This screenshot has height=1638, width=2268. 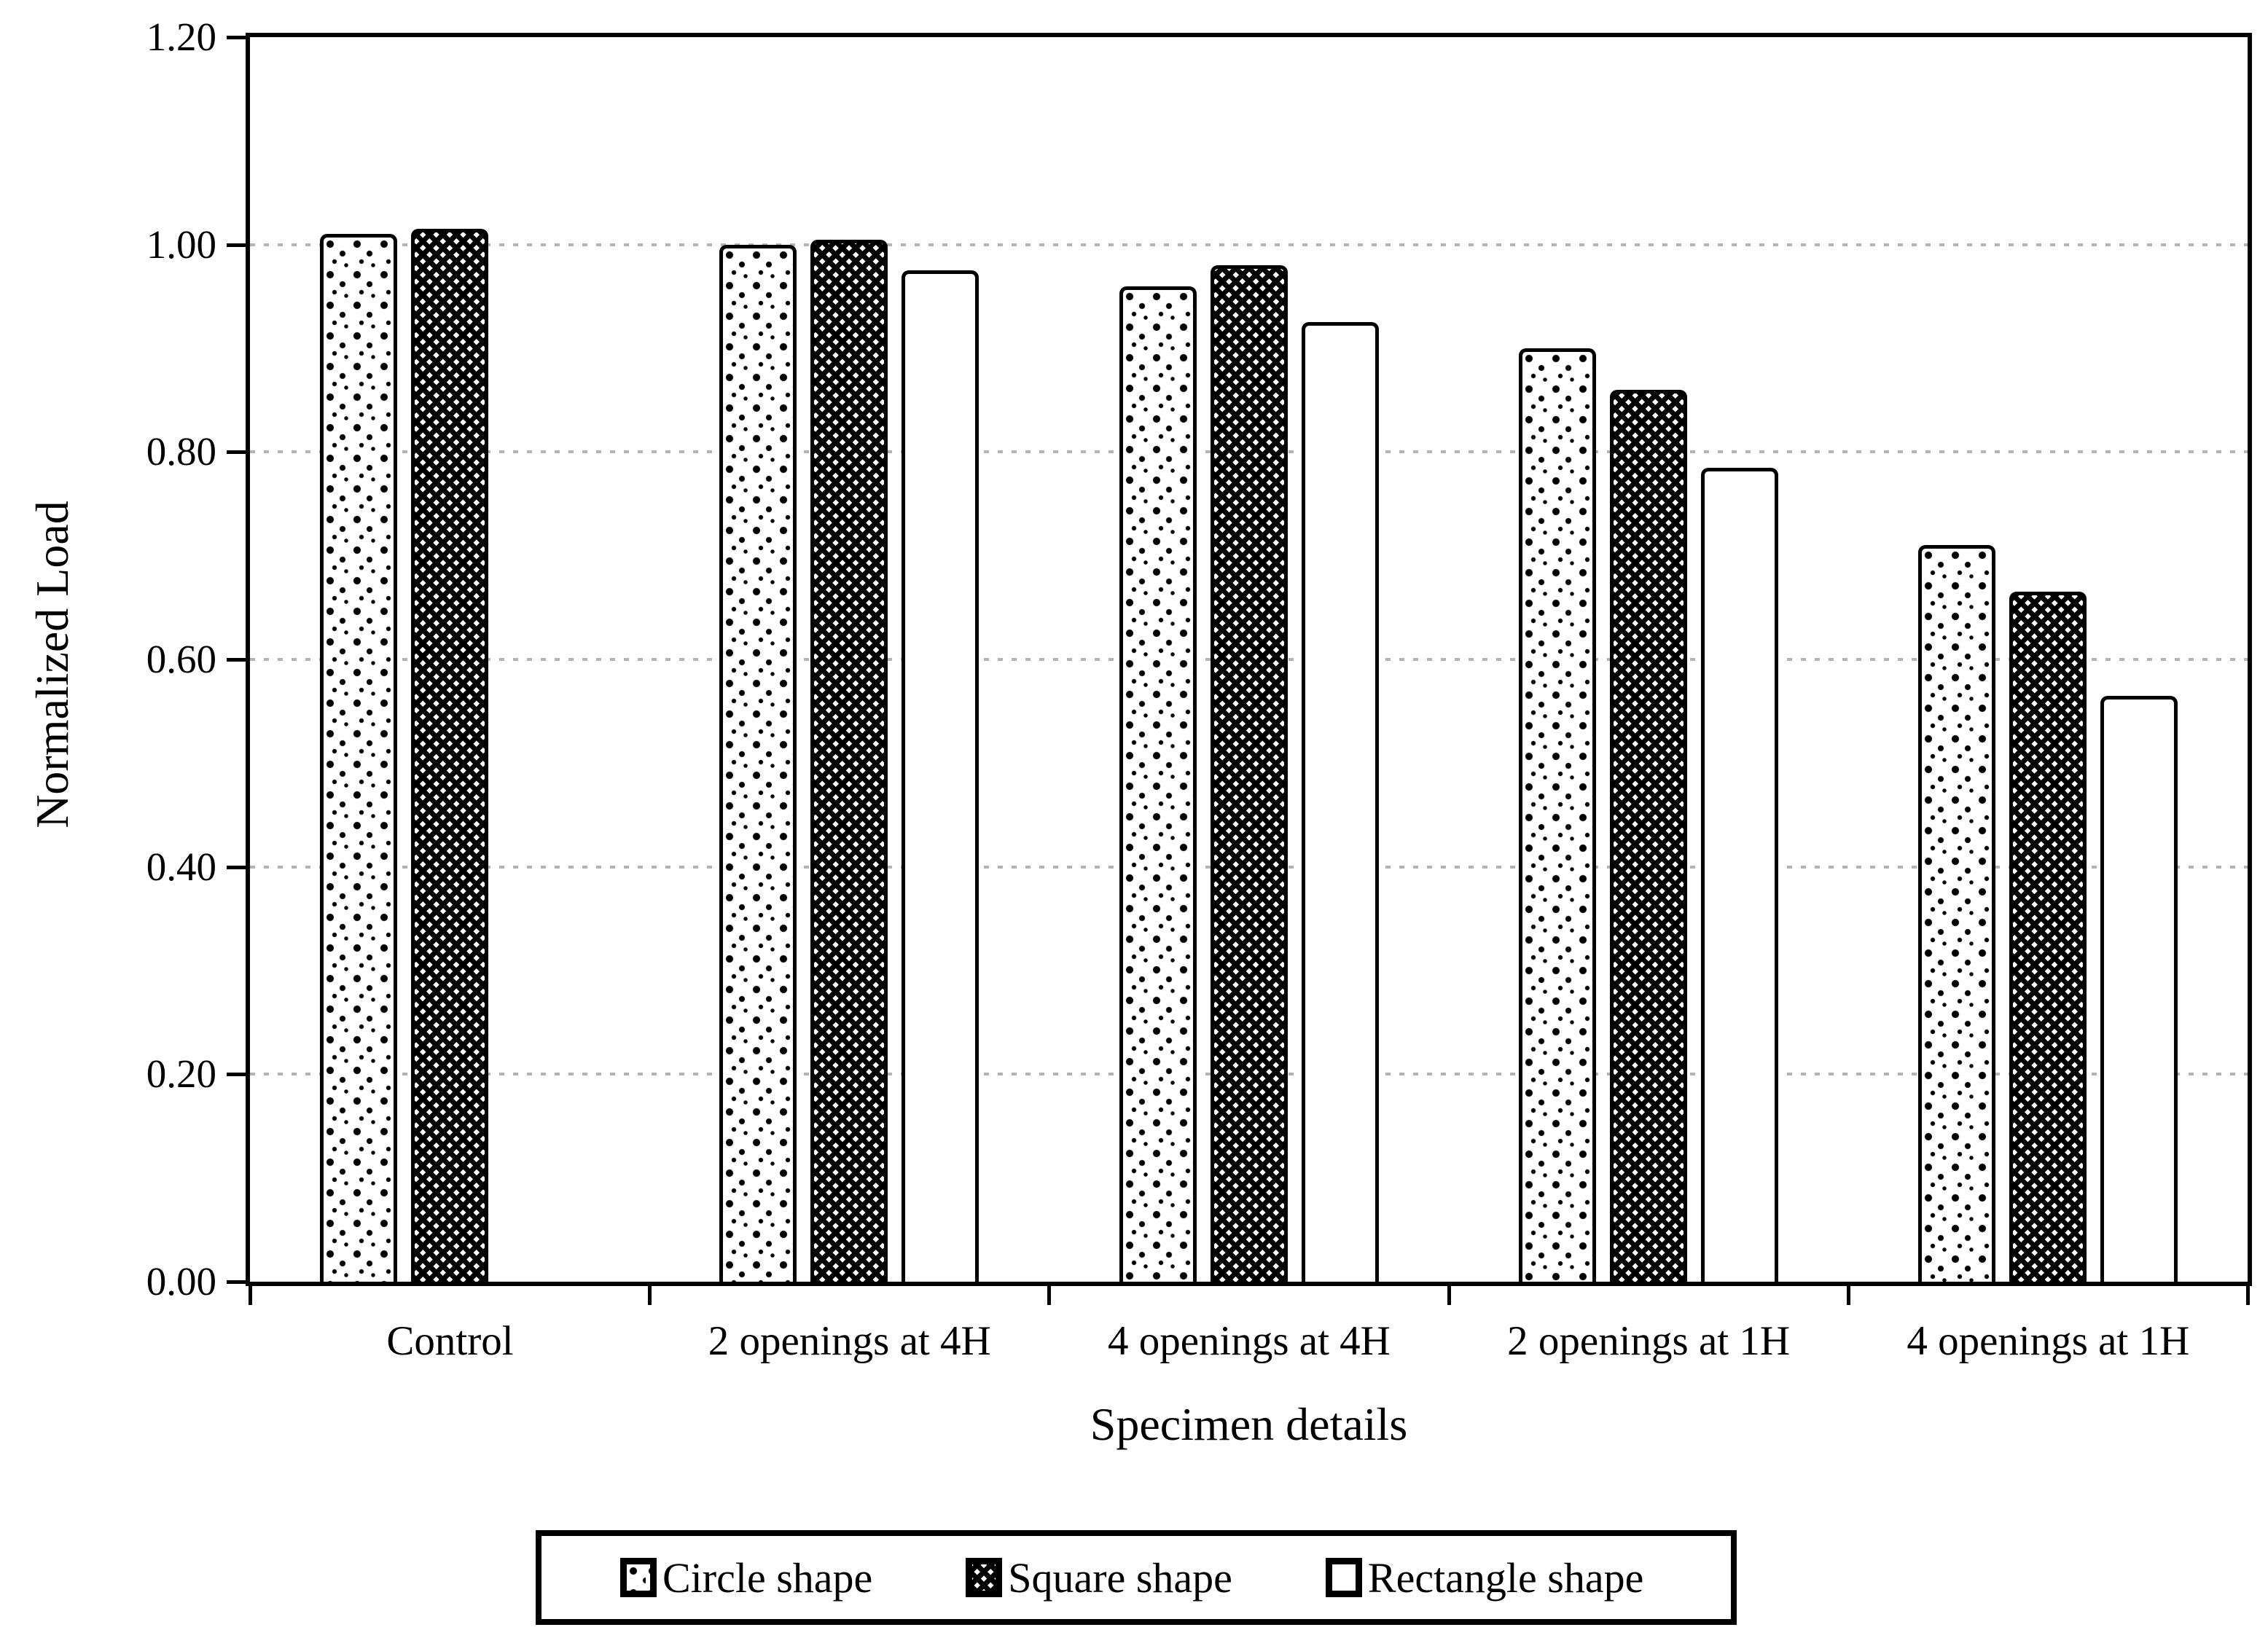 I want to click on y-tick-label: 0.40, so click(x=181, y=866).